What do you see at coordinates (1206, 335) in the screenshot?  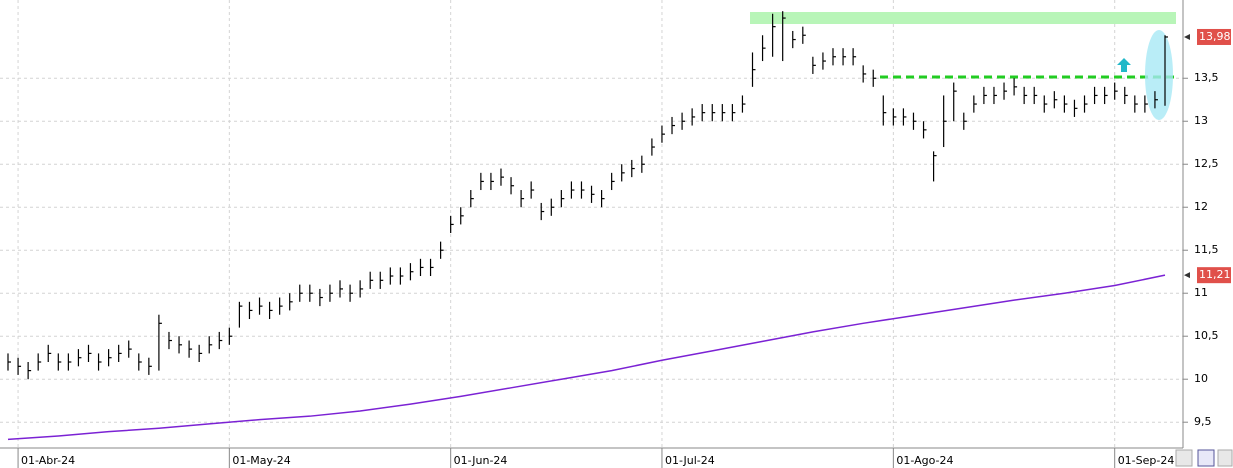 I see `y-tick-label: 10,5` at bounding box center [1206, 335].